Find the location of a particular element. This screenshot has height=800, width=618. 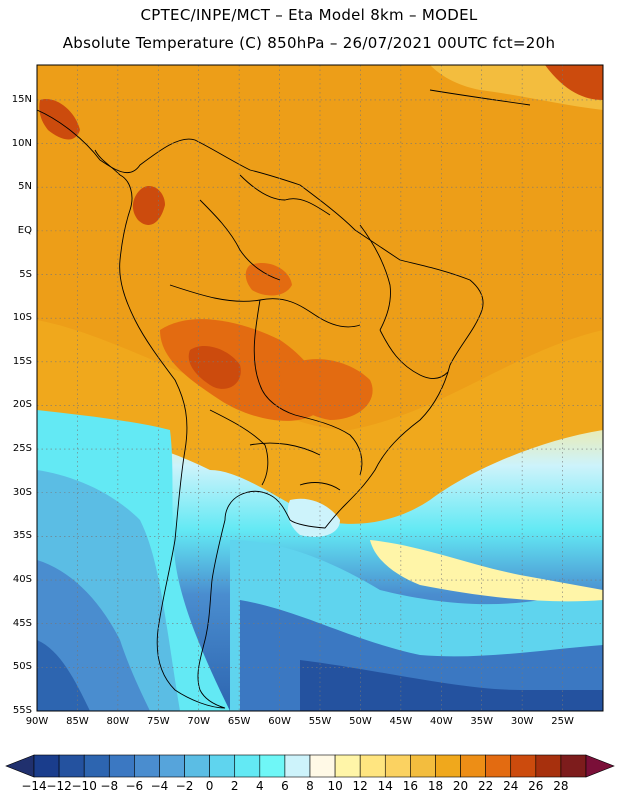

colorbar-label: 2 is located at coordinates (234, 786).